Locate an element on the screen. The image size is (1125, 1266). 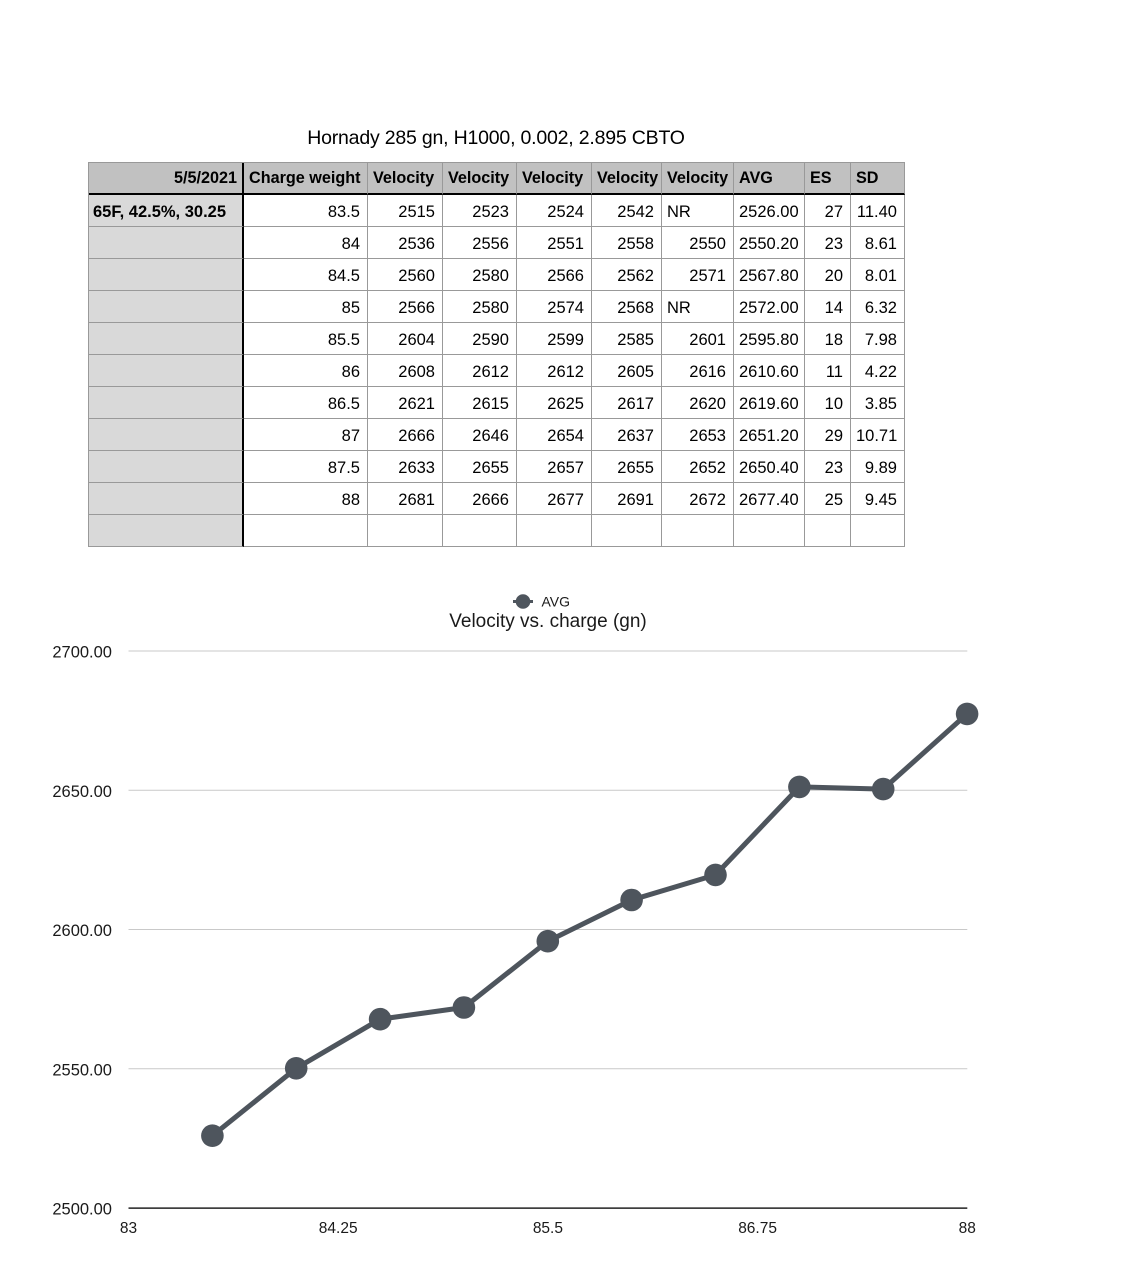
svg-text: 2550.00 is located at coordinates (82, 1070).